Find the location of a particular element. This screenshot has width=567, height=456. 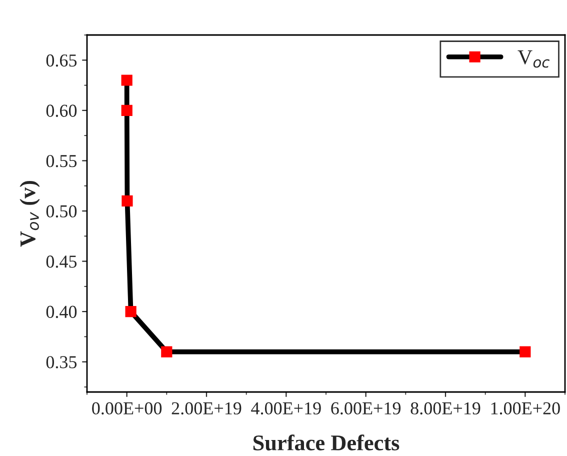

y-tick-label: 0.40 is located at coordinates (61, 312).